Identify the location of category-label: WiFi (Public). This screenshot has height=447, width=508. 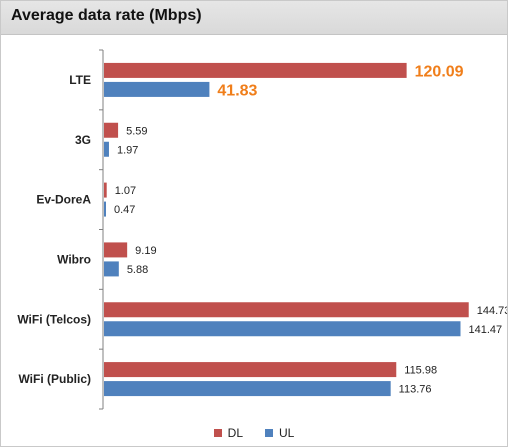
(54, 379).